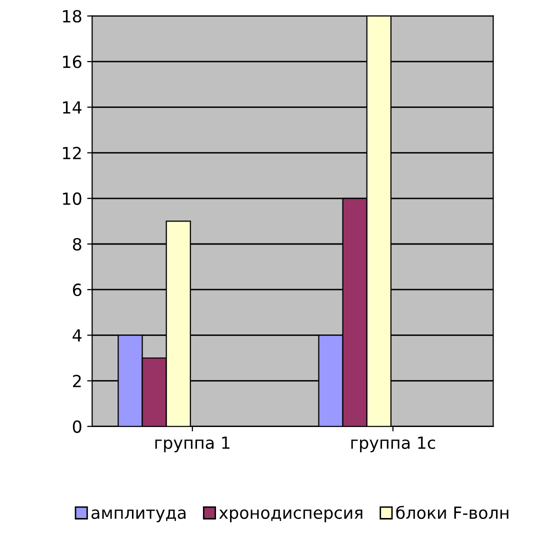  What do you see at coordinates (452, 512) in the screenshot?
I see `legend-label: блоки F-волн` at bounding box center [452, 512].